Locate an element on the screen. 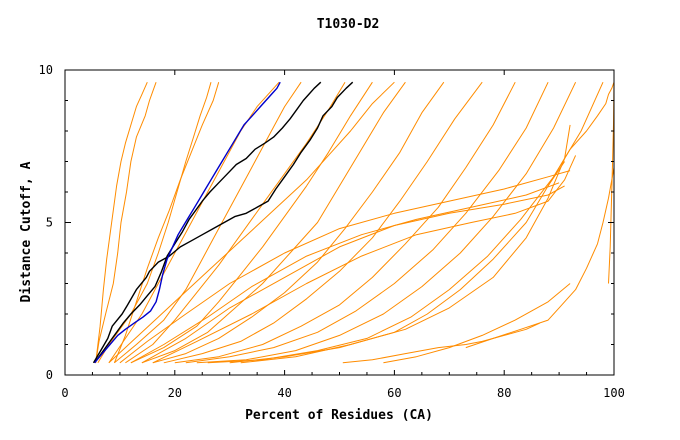 This screenshot has height=440, width=680. y-tick-label: 10 is located at coordinates (46, 70).